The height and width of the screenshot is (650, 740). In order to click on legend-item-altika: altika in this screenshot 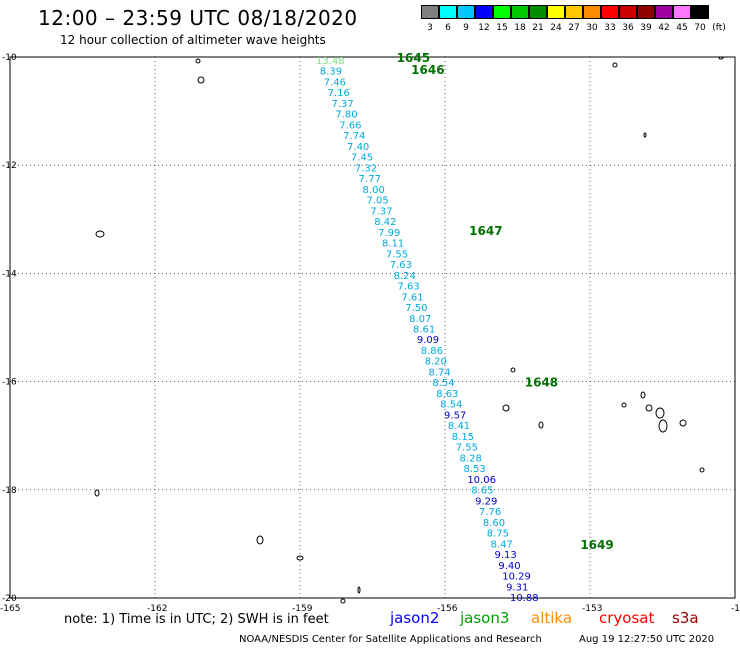, I will do `click(552, 618)`.